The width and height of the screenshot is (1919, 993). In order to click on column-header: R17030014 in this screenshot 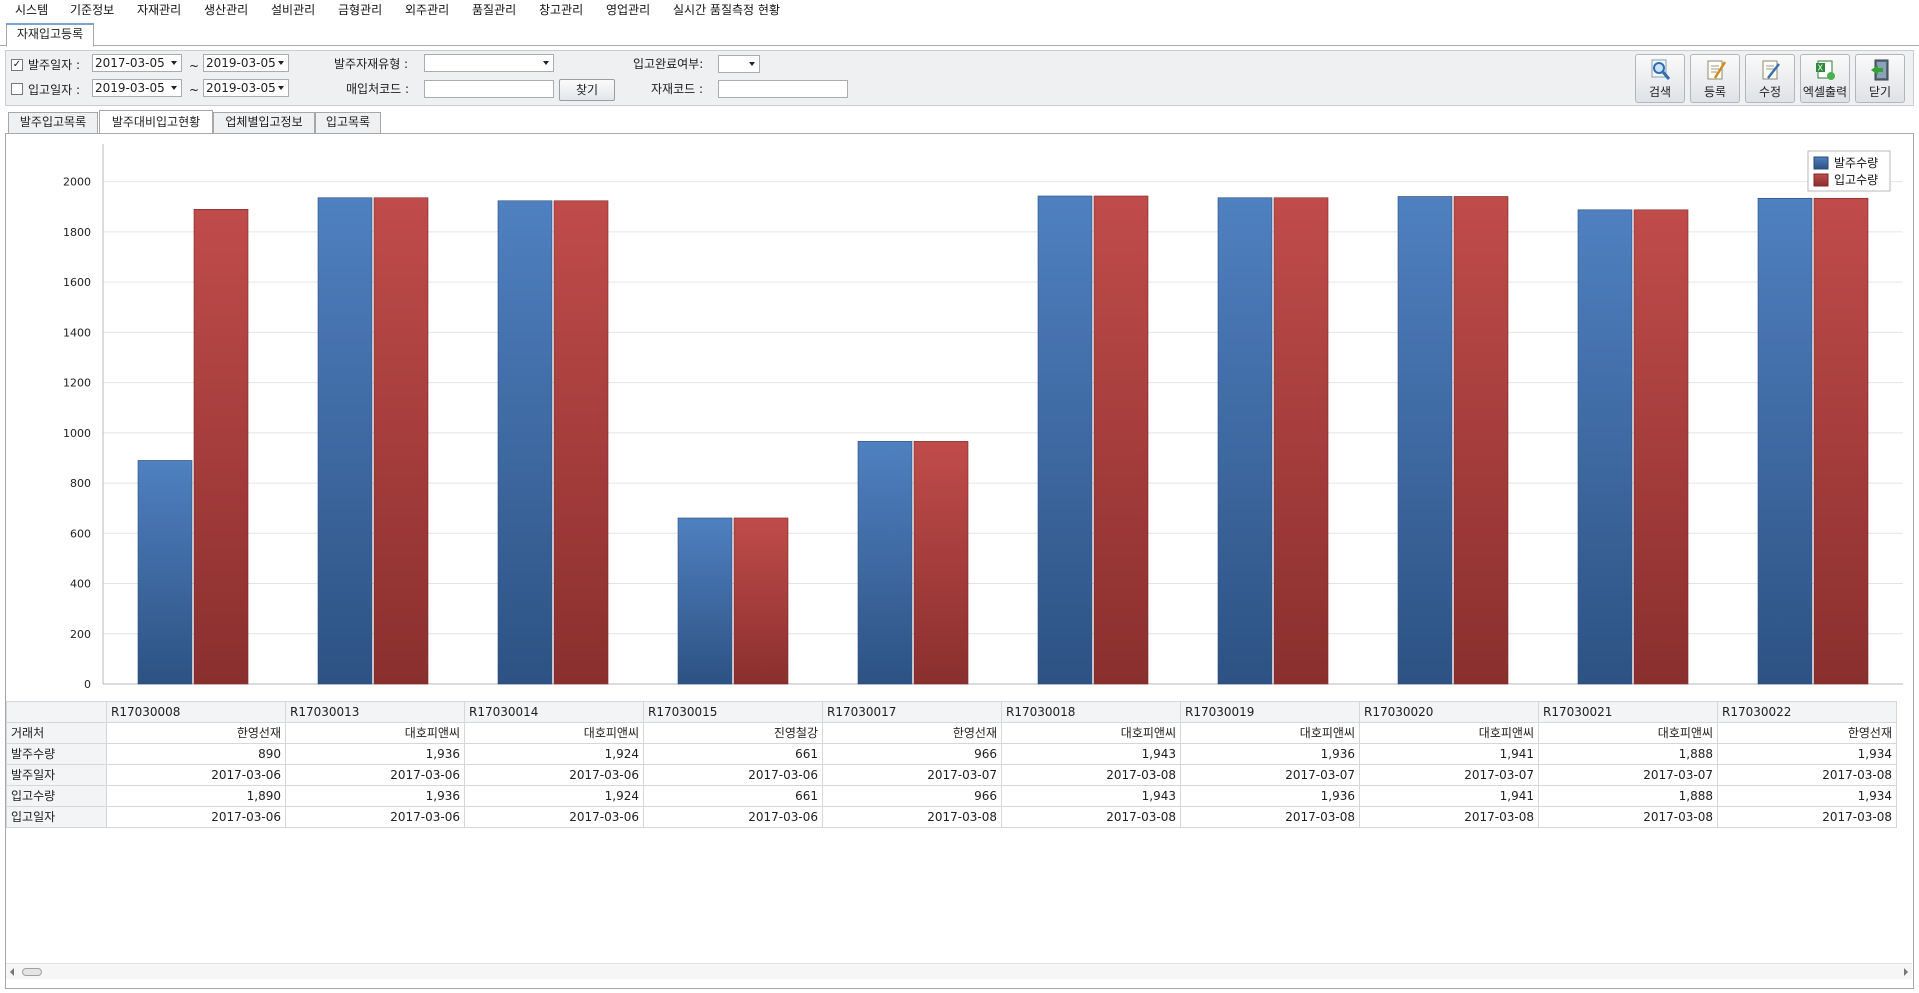, I will do `click(554, 712)`.